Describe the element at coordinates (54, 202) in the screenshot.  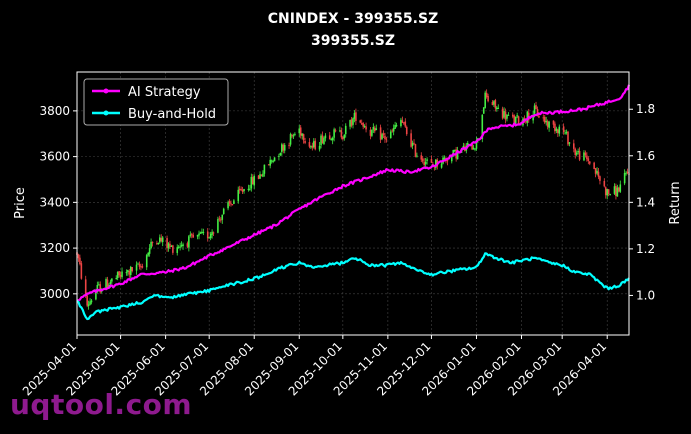
I see `y-left-tick-label: 3400` at that location.